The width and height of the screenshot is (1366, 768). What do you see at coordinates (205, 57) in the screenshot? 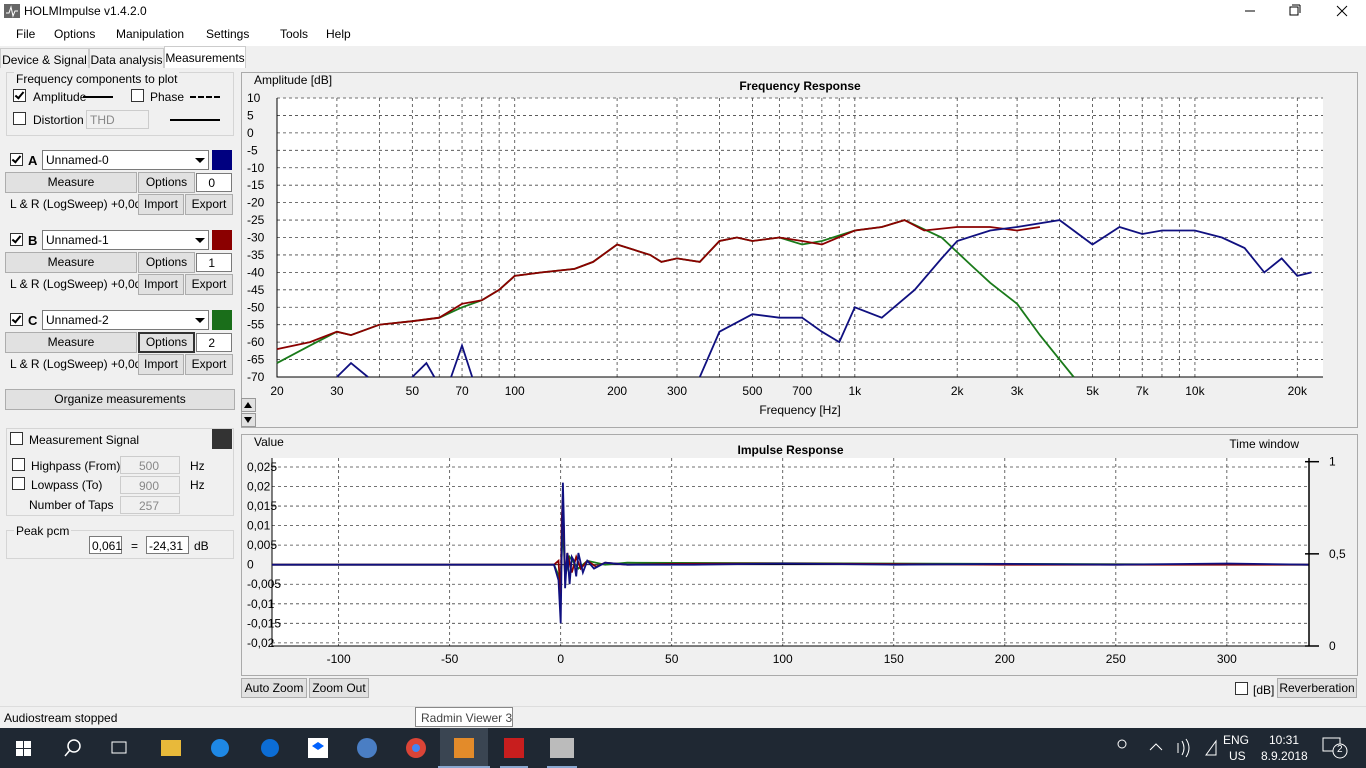
I see `tab: Measurements` at bounding box center [205, 57].